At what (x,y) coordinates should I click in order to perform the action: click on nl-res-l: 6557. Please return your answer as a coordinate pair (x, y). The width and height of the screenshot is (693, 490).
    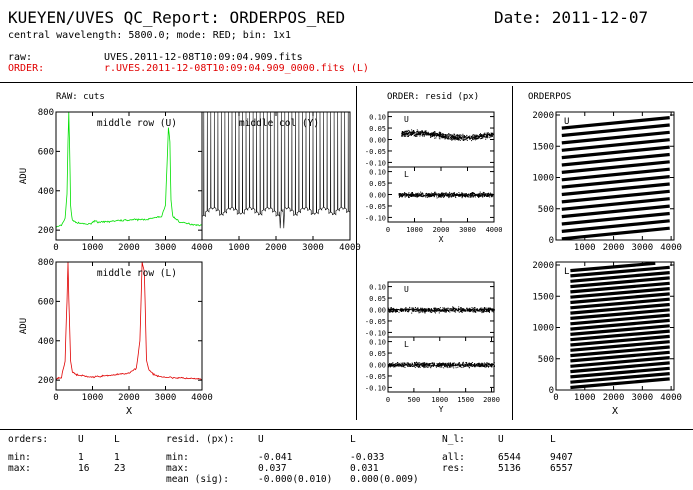
    Looking at the image, I should click on (561, 468).